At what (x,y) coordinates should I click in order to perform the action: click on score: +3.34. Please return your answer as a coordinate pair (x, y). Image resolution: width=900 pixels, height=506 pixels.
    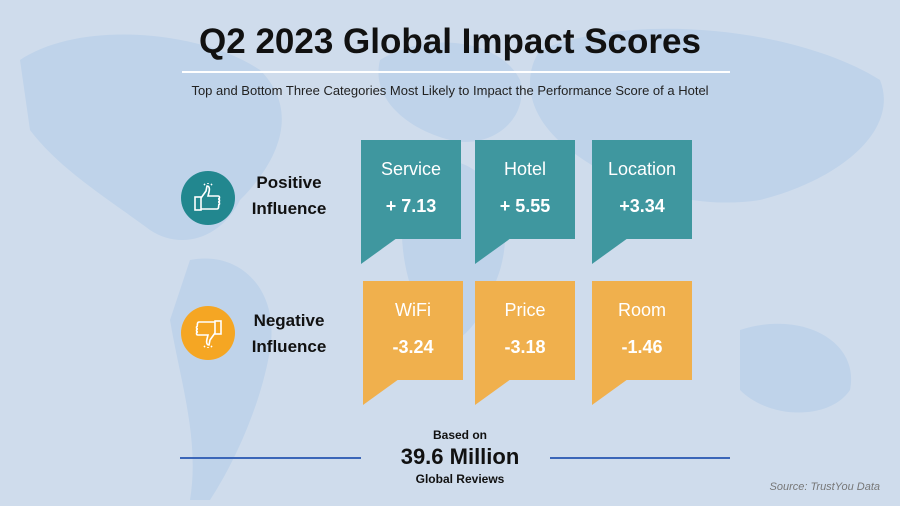
    Looking at the image, I should click on (642, 206).